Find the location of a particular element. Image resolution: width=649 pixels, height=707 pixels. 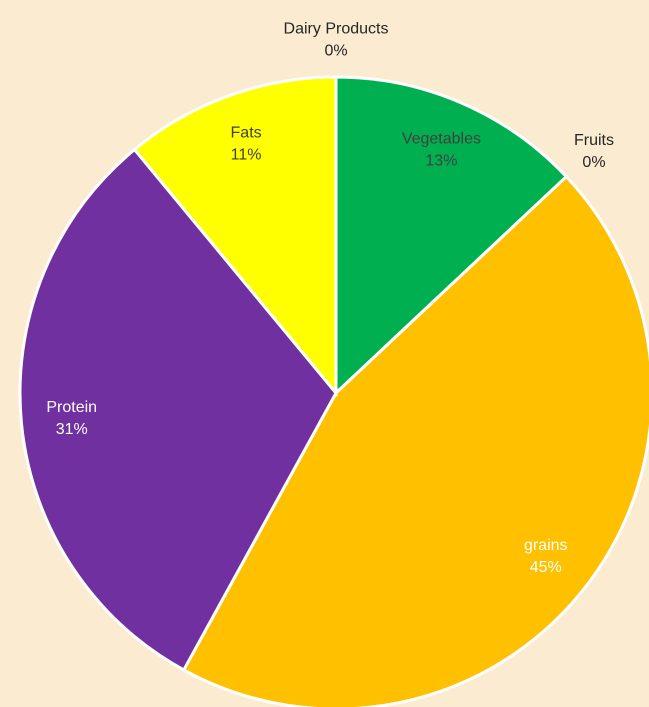

slice-label: Fruits is located at coordinates (594, 140).